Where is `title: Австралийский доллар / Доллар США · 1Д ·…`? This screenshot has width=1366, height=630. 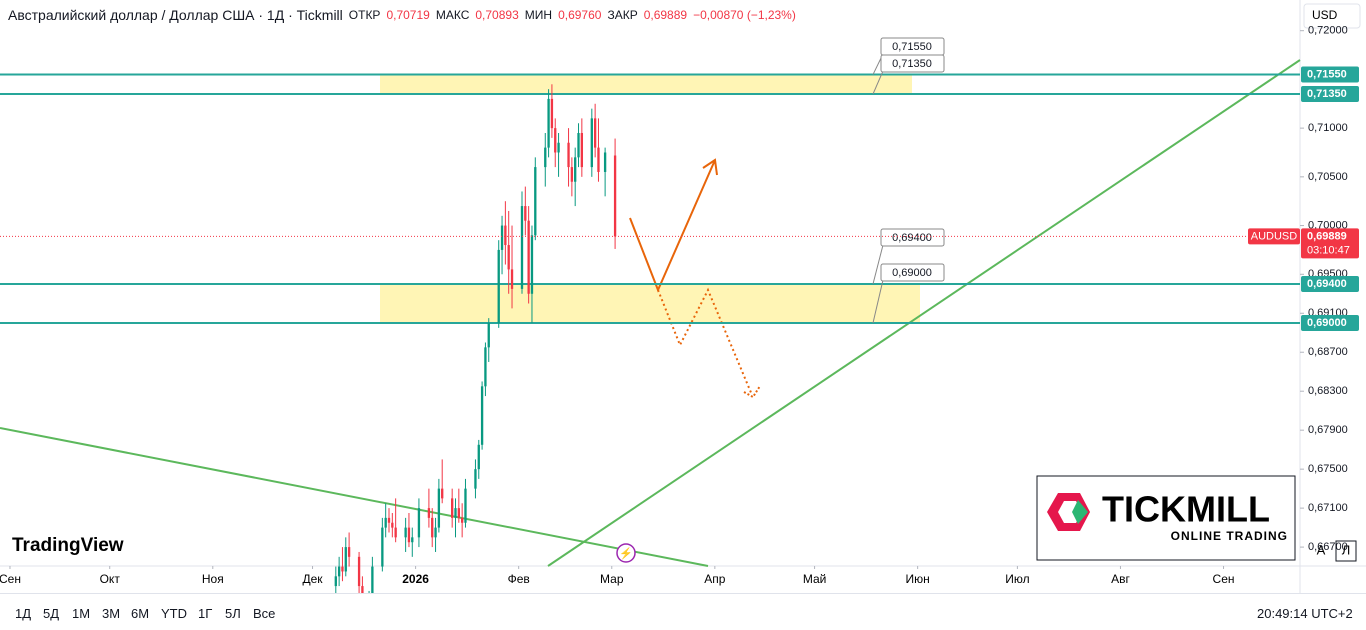 title: Австралийский доллар / Доллар США · 1Д ·… is located at coordinates (175, 15).